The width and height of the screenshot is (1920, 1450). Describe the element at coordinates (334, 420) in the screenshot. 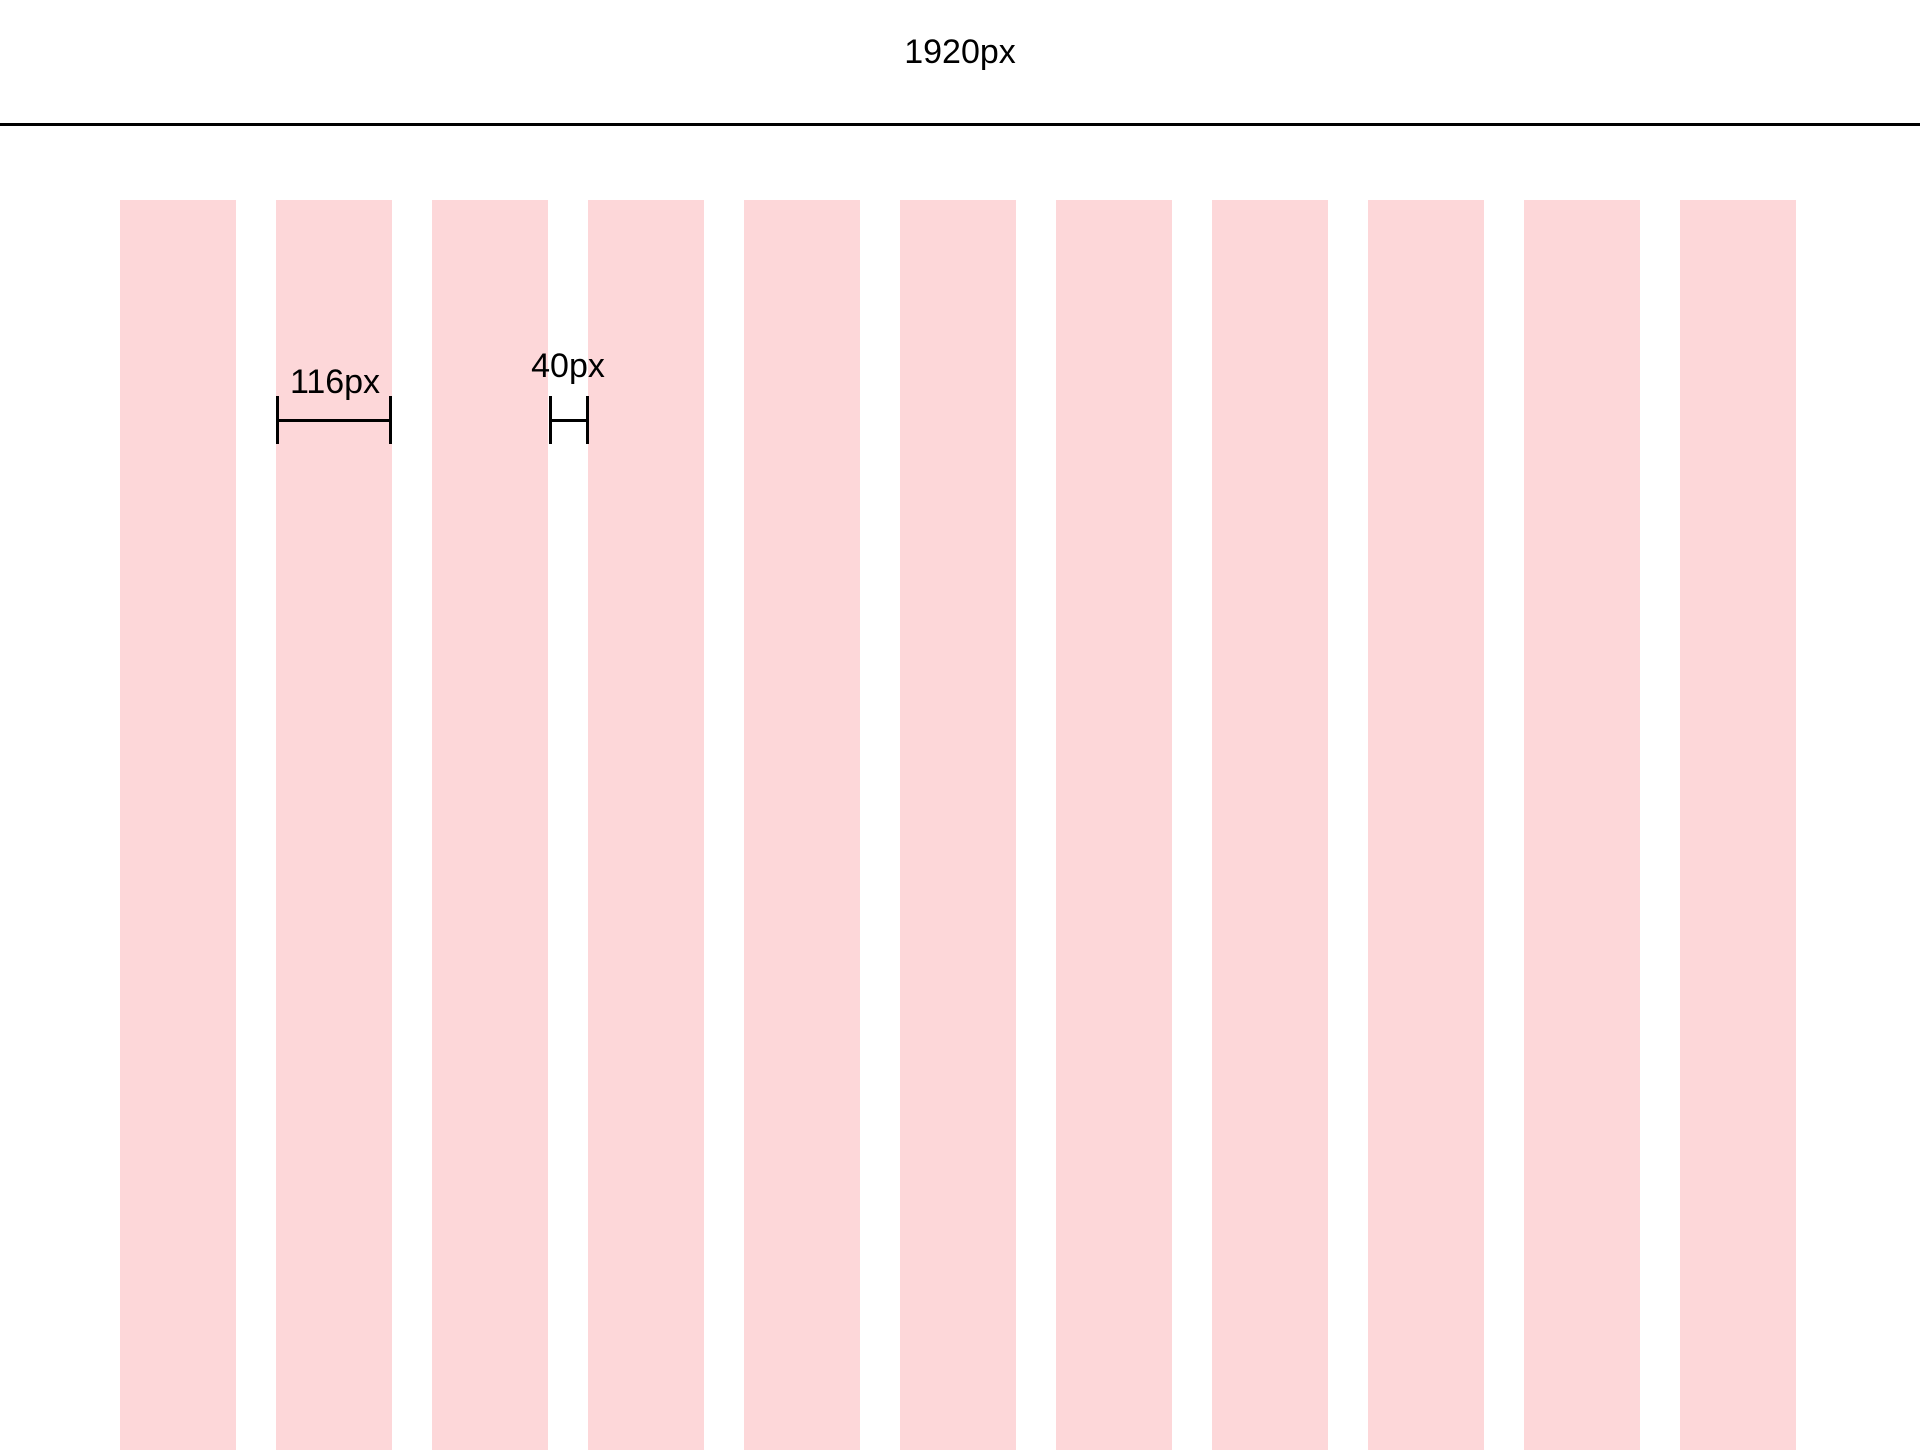

I see `column-width-line` at that location.